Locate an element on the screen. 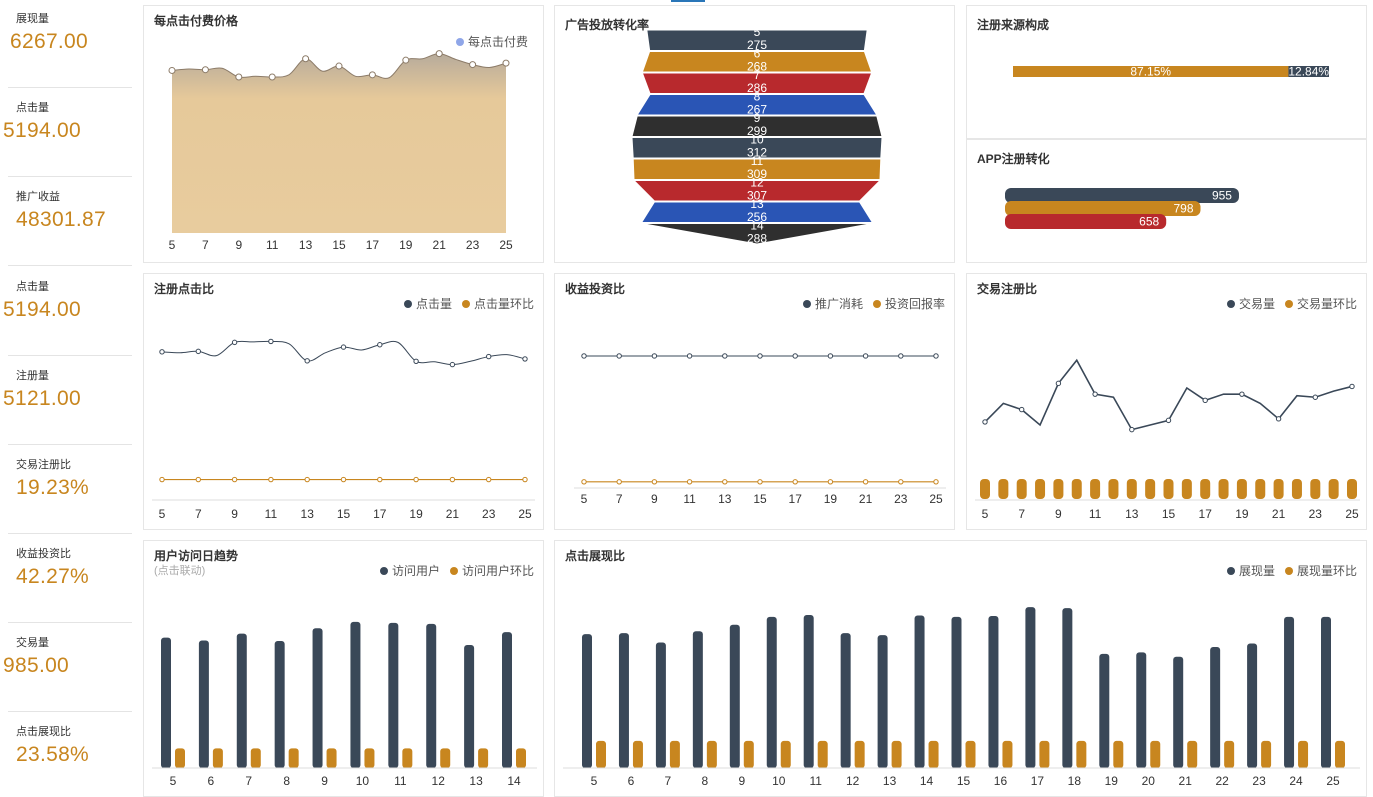 The height and width of the screenshot is (797, 1373). kpi-value: 23.58% is located at coordinates (53, 754).